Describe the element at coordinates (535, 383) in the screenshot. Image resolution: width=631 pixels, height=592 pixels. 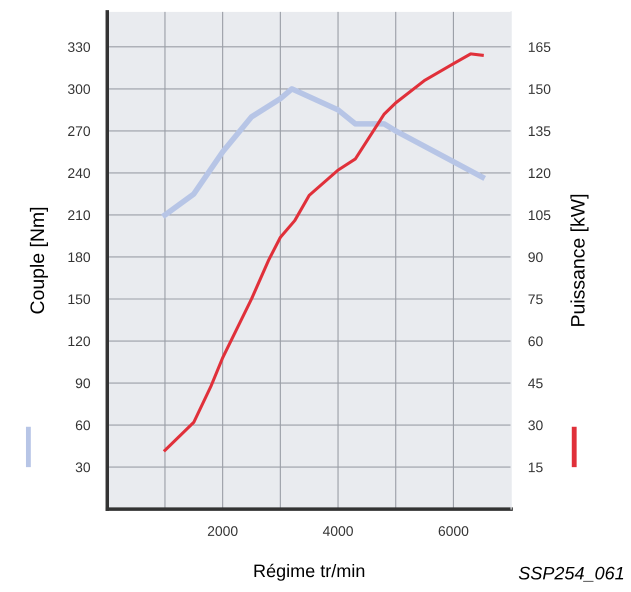
I see `y2-tick-label: 45` at that location.